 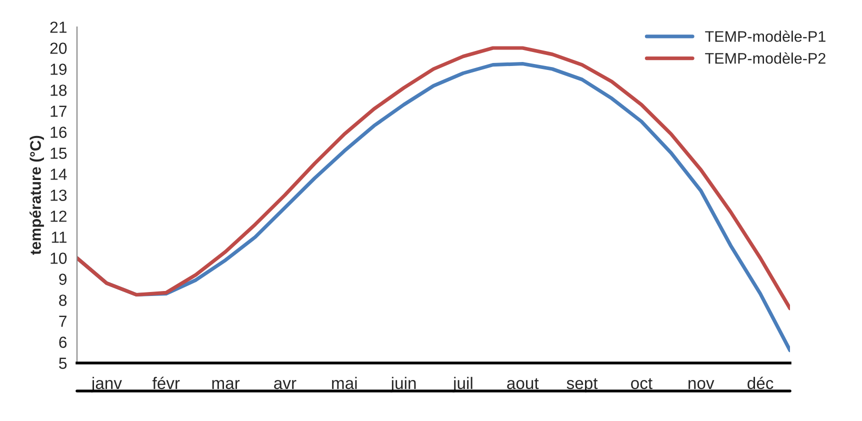 I want to click on y-tick-label: 17, so click(x=58, y=111).